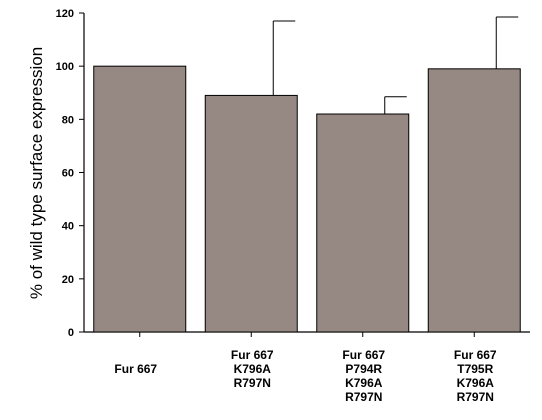  I want to click on y-tick-label: 120, so click(65, 14).